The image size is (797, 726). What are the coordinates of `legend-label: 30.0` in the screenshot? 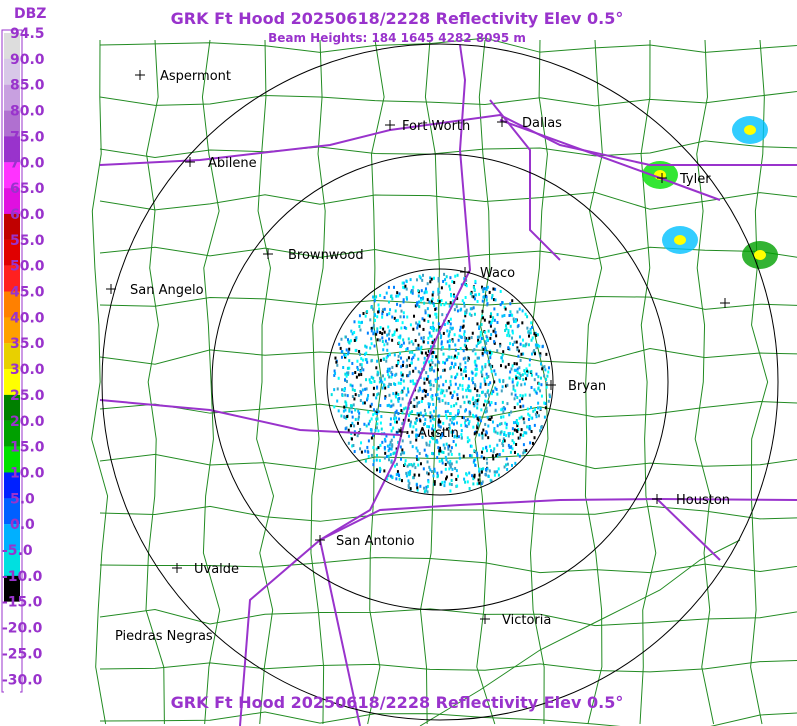 It's located at (27, 370).